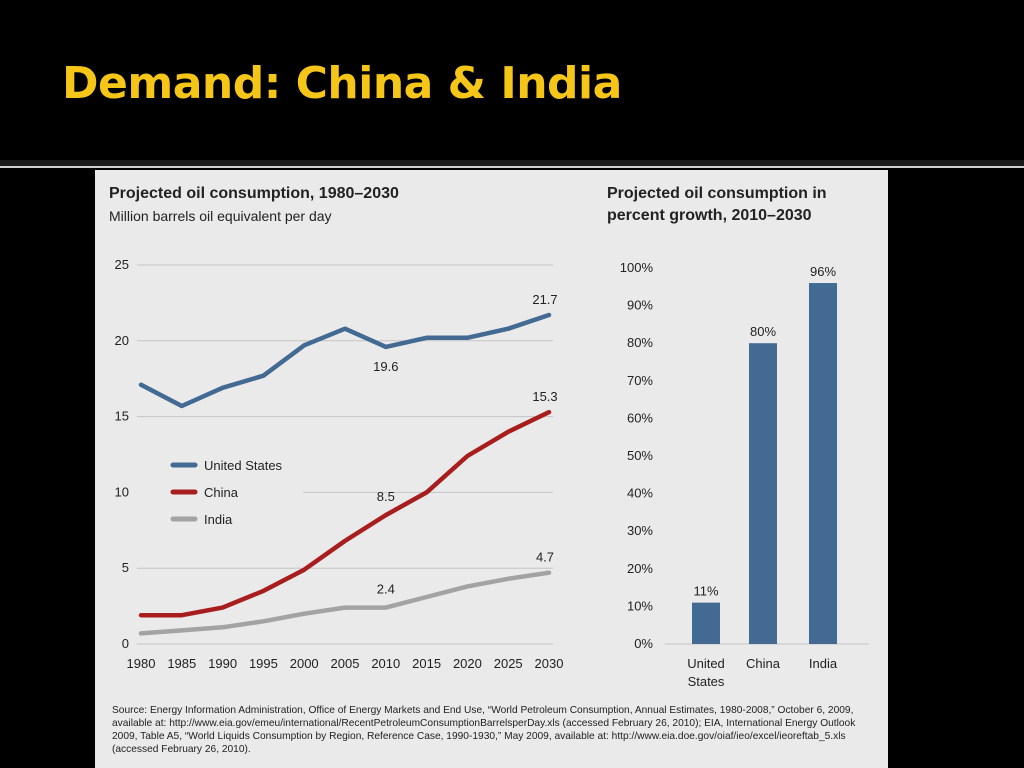 Image resolution: width=1024 pixels, height=768 pixels. I want to click on legend-label-china: China, so click(221, 492).